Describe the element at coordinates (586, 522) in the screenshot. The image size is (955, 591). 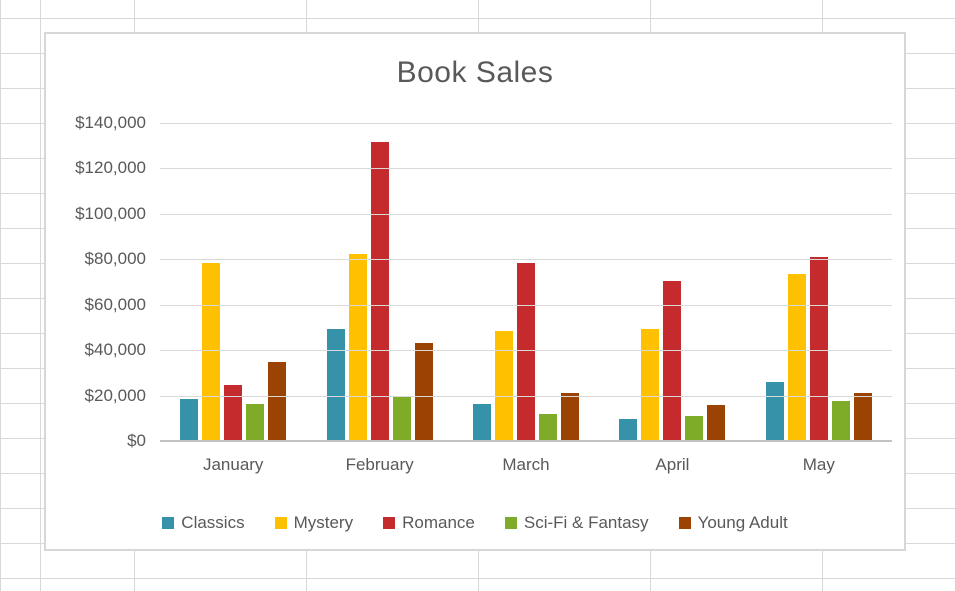
I see `legend-label: Sci-Fi & Fantasy` at that location.